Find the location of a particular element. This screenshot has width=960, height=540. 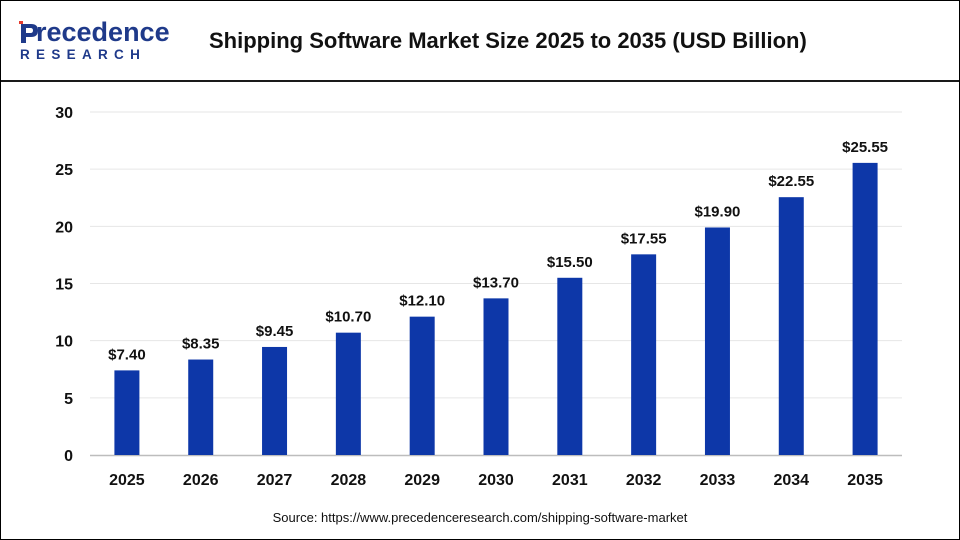

bar-value-label: $9.45 is located at coordinates (275, 331).